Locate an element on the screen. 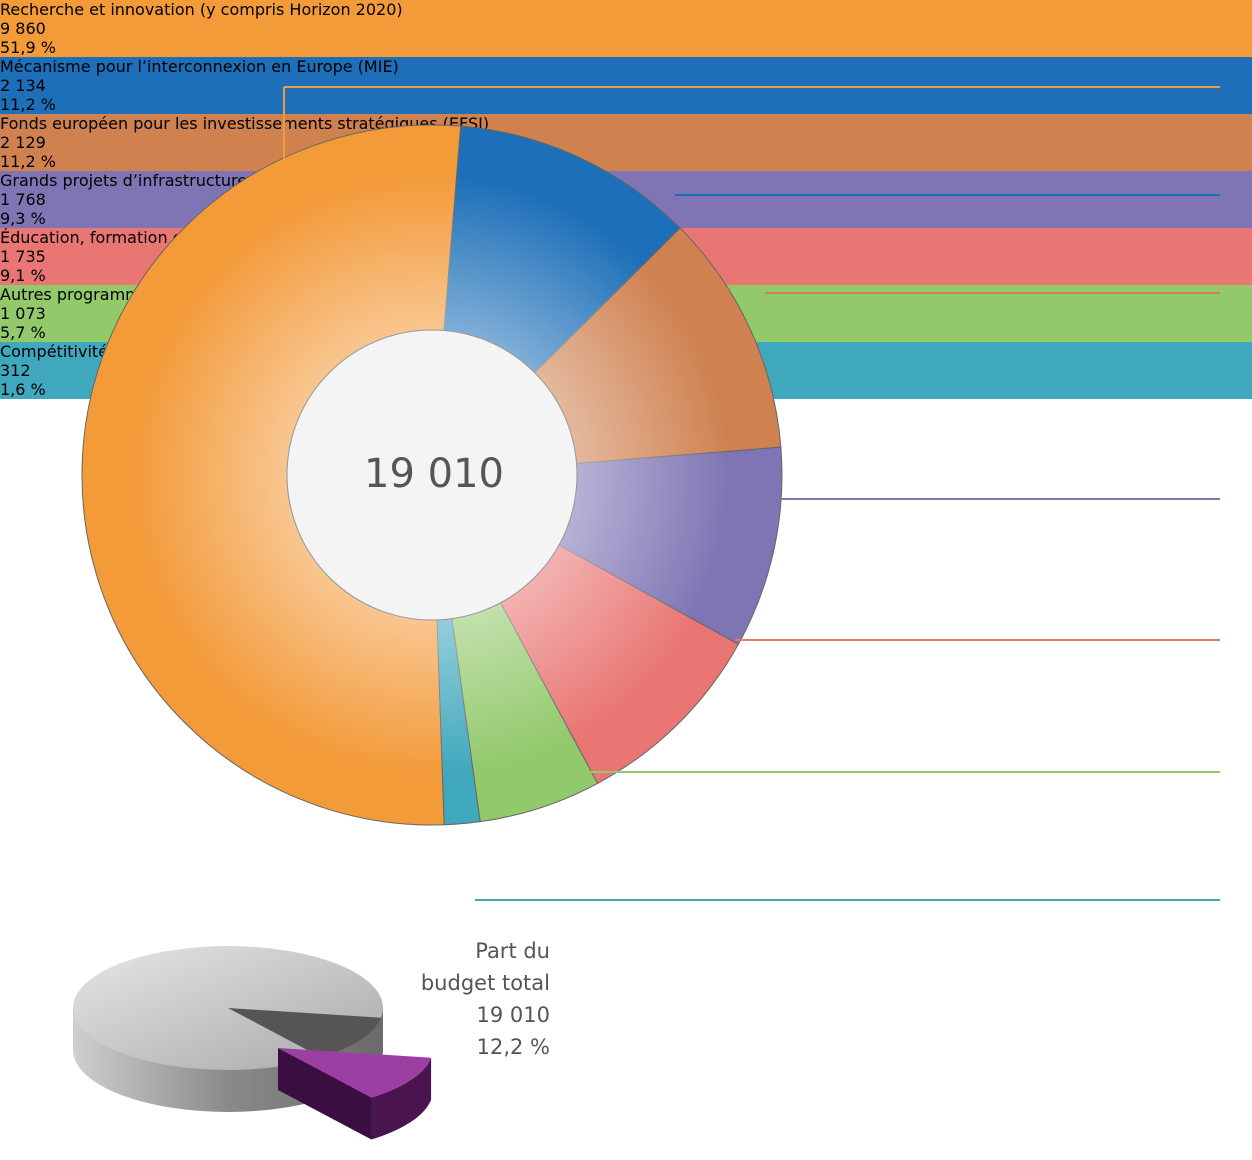 The width and height of the screenshot is (1252, 1160). value-label: 312 is located at coordinates (15, 370).